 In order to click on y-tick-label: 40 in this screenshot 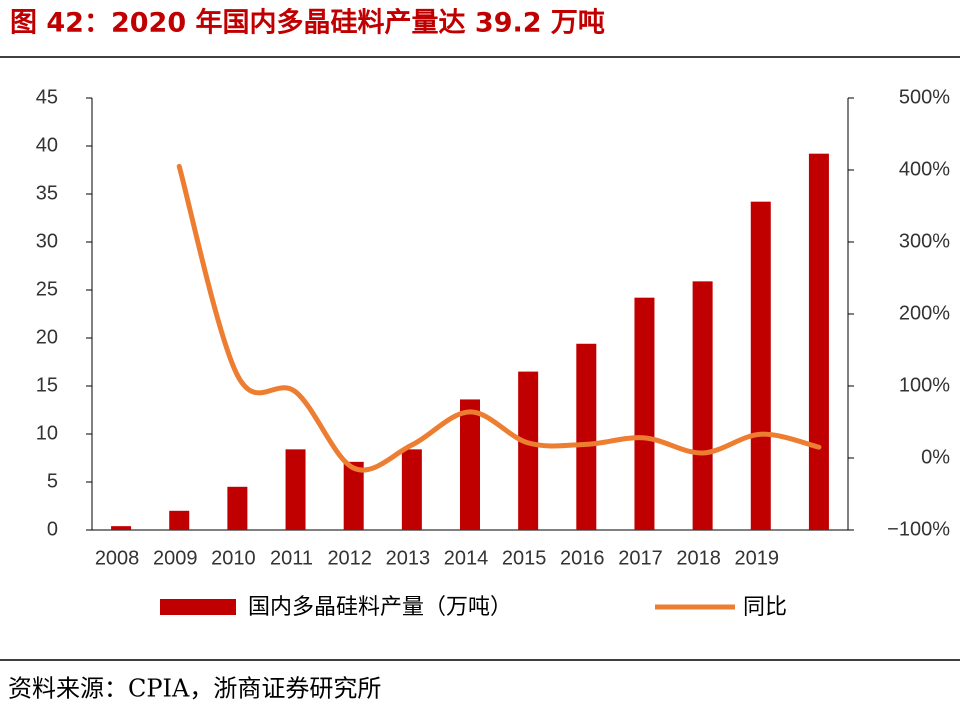, I will do `click(47, 145)`.